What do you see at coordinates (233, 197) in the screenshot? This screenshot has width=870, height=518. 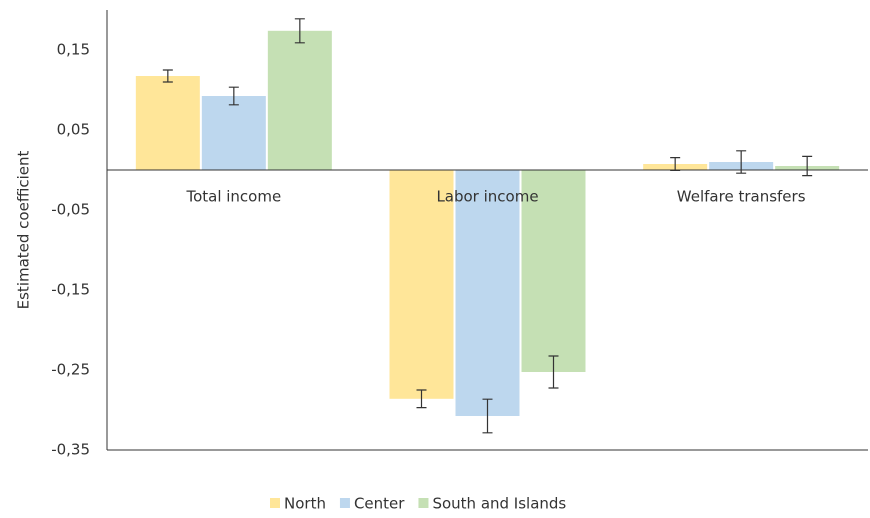 I see `x-tick-label: Total income` at bounding box center [233, 197].